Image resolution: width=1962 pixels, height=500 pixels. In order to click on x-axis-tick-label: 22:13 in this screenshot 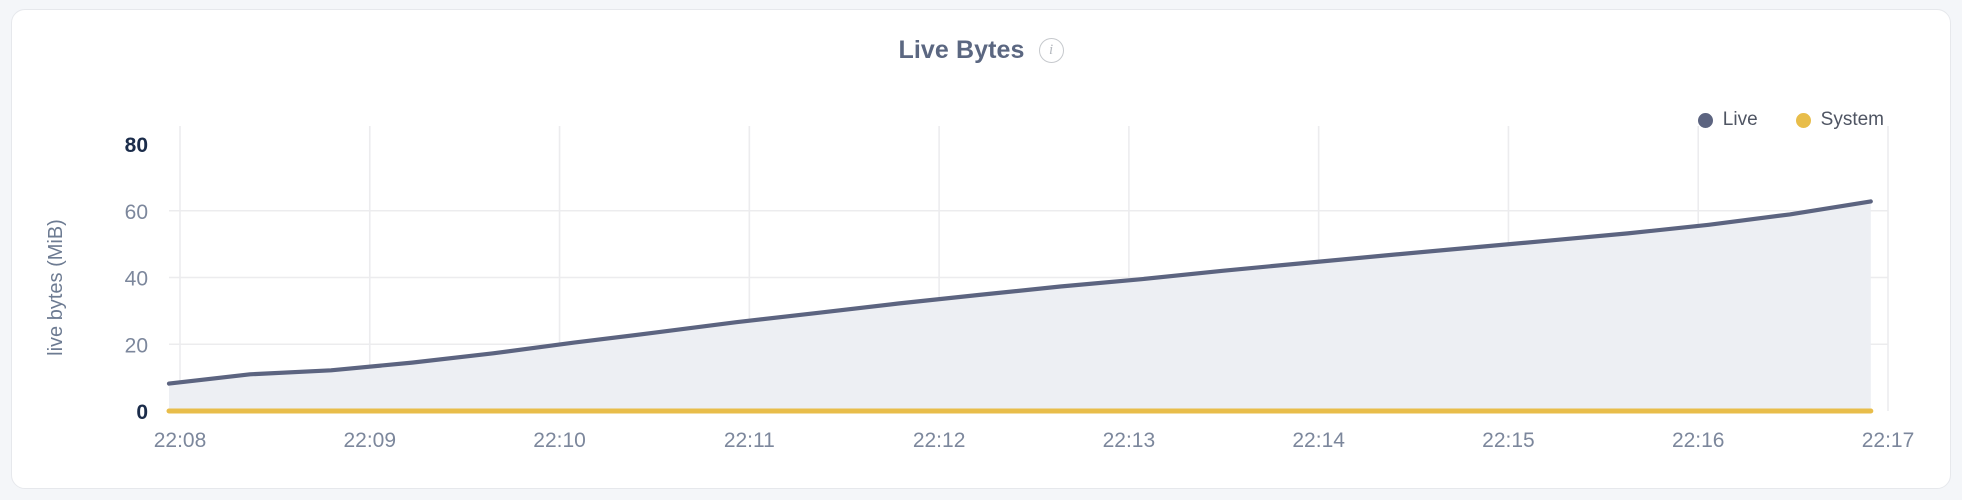, I will do `click(1129, 440)`.